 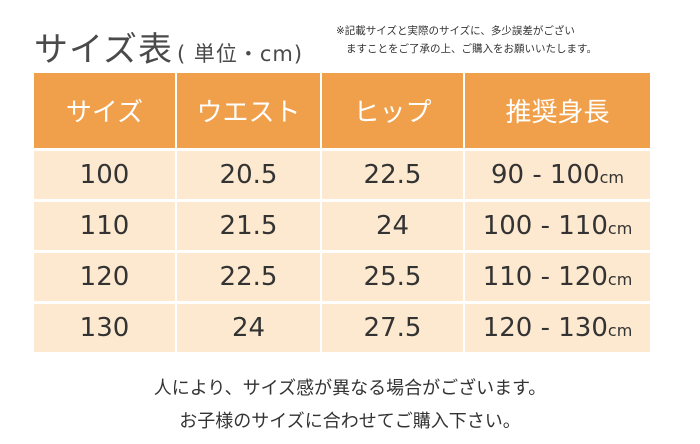 I want to click on table-row: 120 22.5 25.5 110 - 120cm, so click(x=342, y=275).